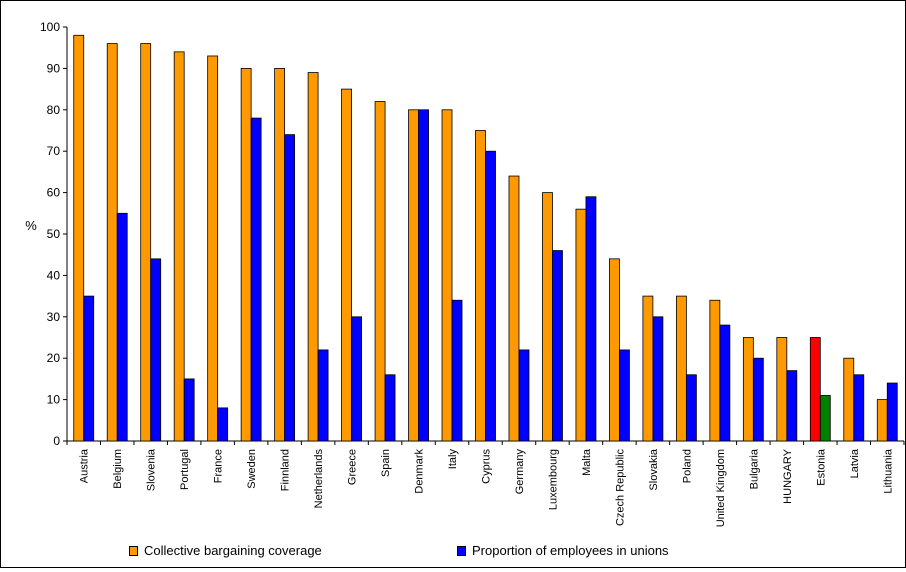  What do you see at coordinates (855, 463) in the screenshot?
I see `x-tick-label: Latvia` at bounding box center [855, 463].